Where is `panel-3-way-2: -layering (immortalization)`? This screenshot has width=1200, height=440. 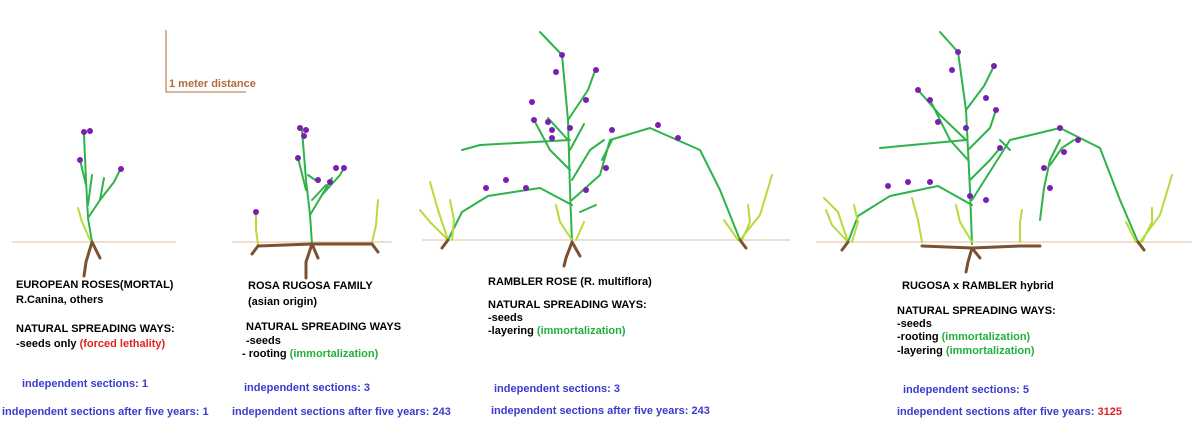
panel-3-way-2: -layering (immortalization) is located at coordinates (557, 331).